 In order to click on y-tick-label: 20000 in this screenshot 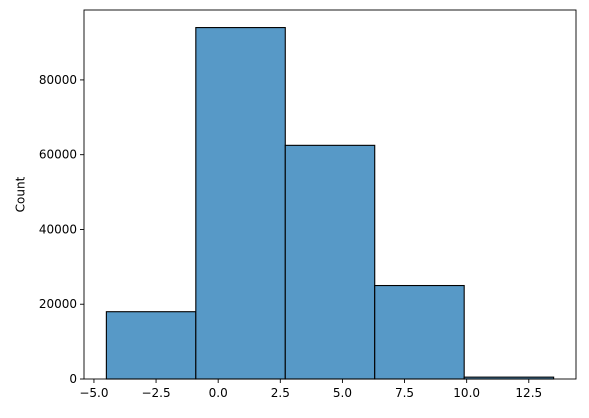, I will do `click(58, 304)`.